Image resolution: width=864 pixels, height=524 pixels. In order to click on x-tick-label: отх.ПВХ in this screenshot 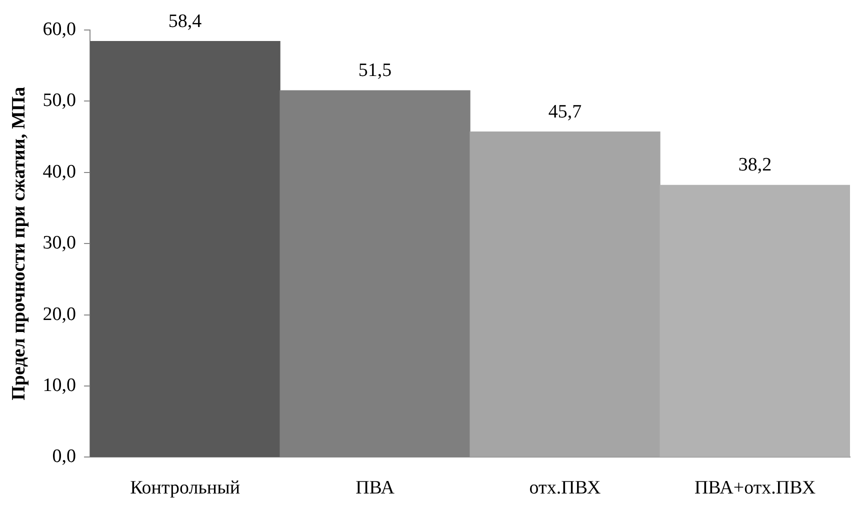, I will do `click(565, 488)`.